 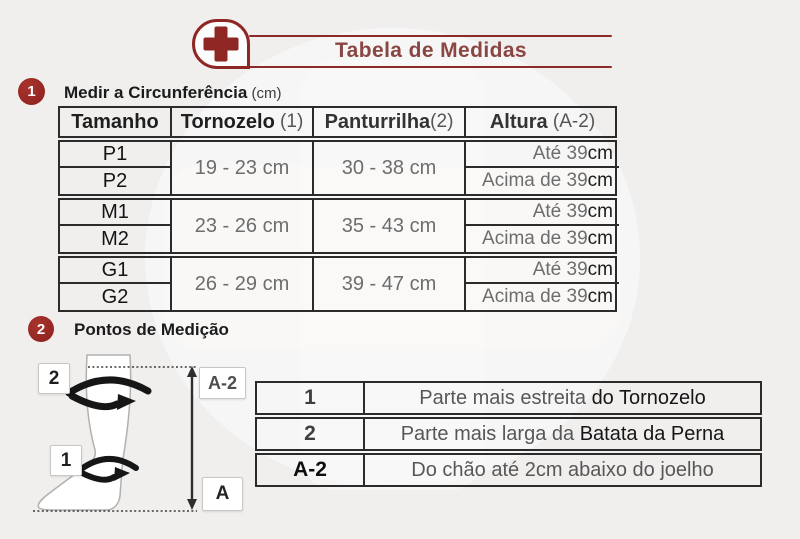 I want to click on ankle-range-P: 19 - 23 cm, so click(x=241, y=168).